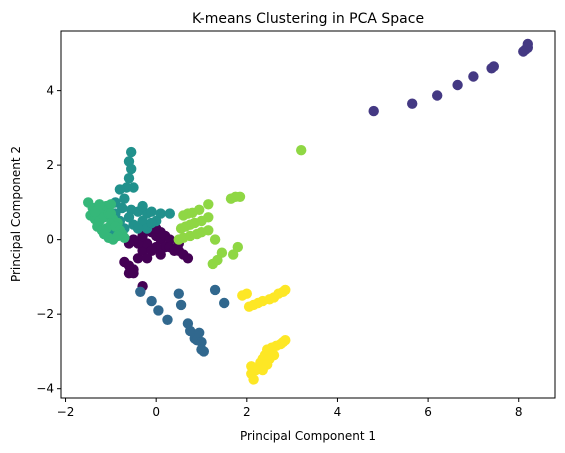 This screenshot has height=453, width=565. Describe the element at coordinates (50, 165) in the screenshot. I see `y-tick-label: 2` at that location.